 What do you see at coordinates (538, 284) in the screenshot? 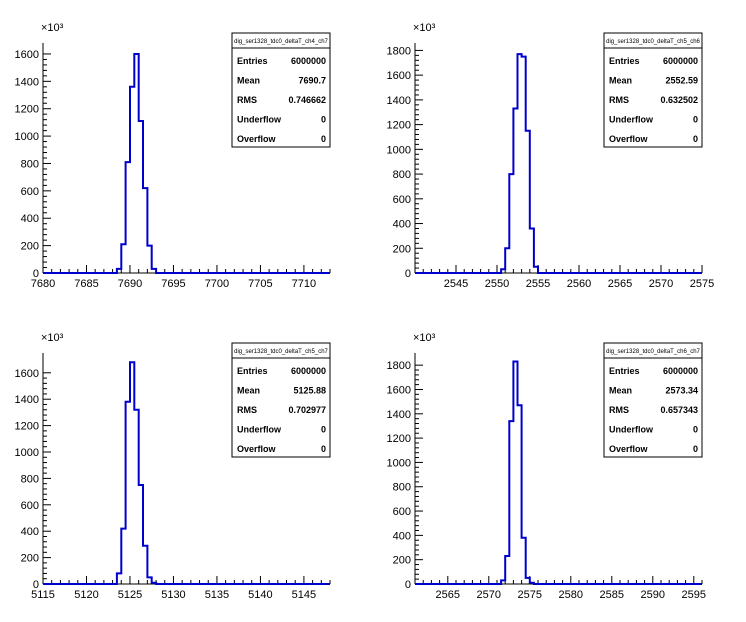
I see `x-tick-label: 2555` at bounding box center [538, 284].